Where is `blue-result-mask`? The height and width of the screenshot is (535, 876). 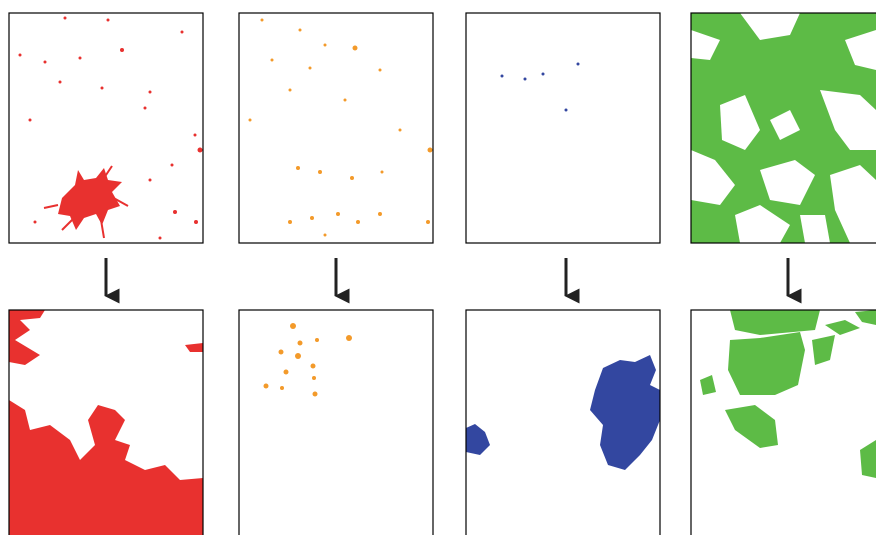 blue-result-mask is located at coordinates (563, 412).